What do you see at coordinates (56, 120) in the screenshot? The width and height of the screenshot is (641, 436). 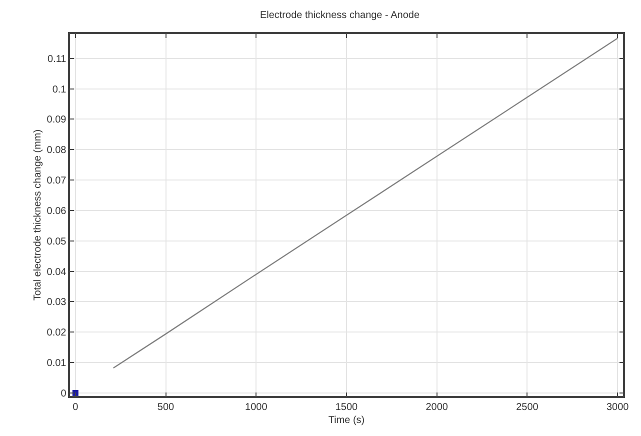 I see `y-tick-label: 0.09` at bounding box center [56, 120].